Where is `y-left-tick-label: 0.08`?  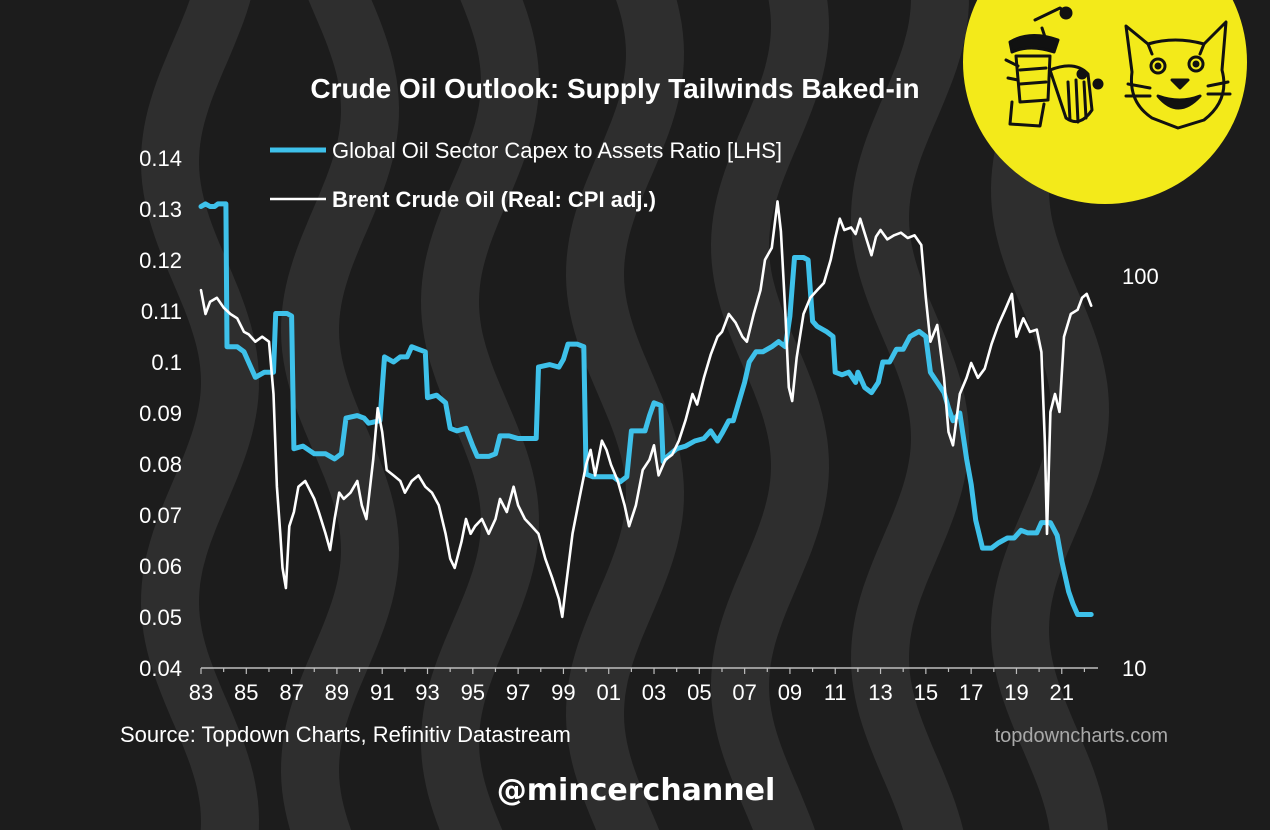 y-left-tick-label: 0.08 is located at coordinates (160, 464).